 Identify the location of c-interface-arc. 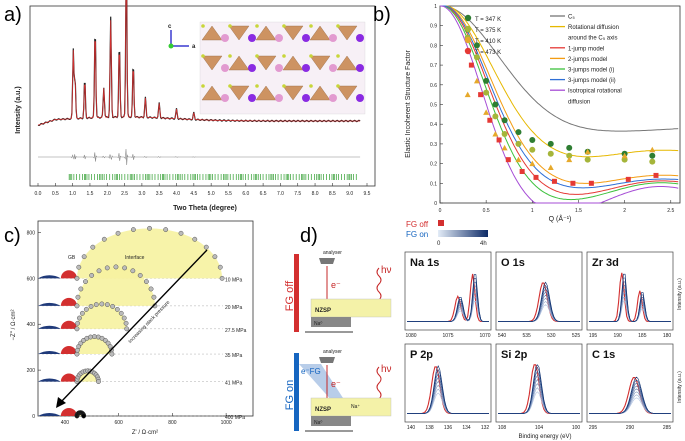
(149, 253).